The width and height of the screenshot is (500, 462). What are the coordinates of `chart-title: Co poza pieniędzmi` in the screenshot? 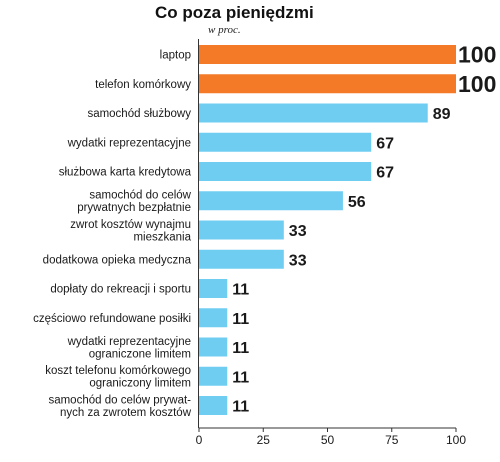 It's located at (234, 12).